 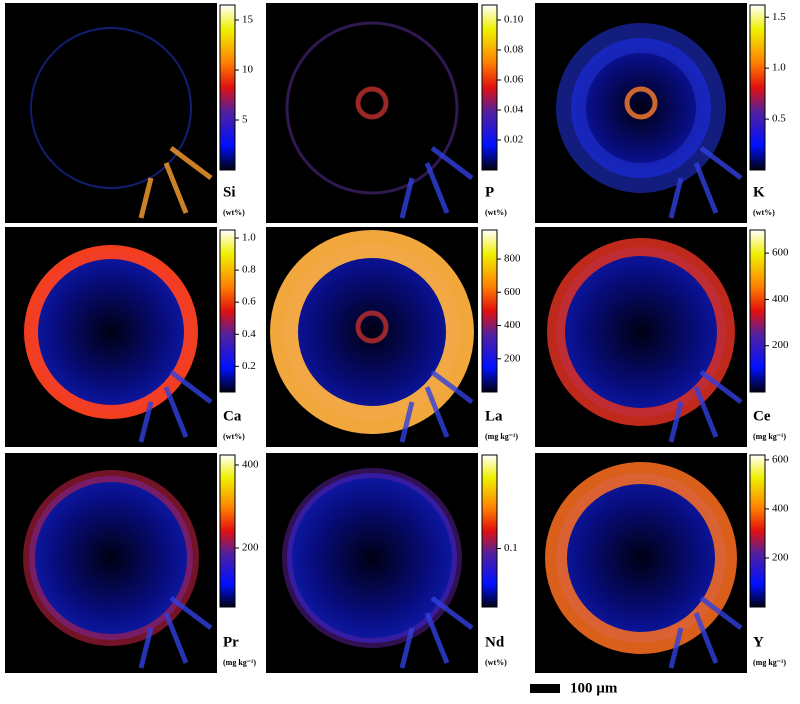 What do you see at coordinates (594, 688) in the screenshot?
I see `scale-label: 100 µm` at bounding box center [594, 688].